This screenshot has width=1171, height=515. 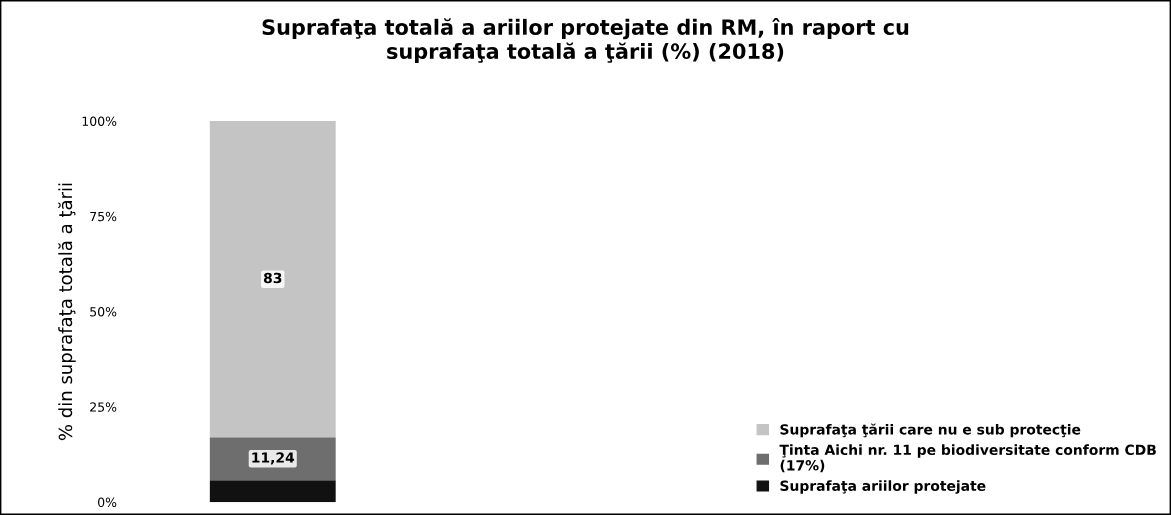 I want to click on y-axis-title: % din suprafaţa totală a ţării, so click(x=67, y=312).